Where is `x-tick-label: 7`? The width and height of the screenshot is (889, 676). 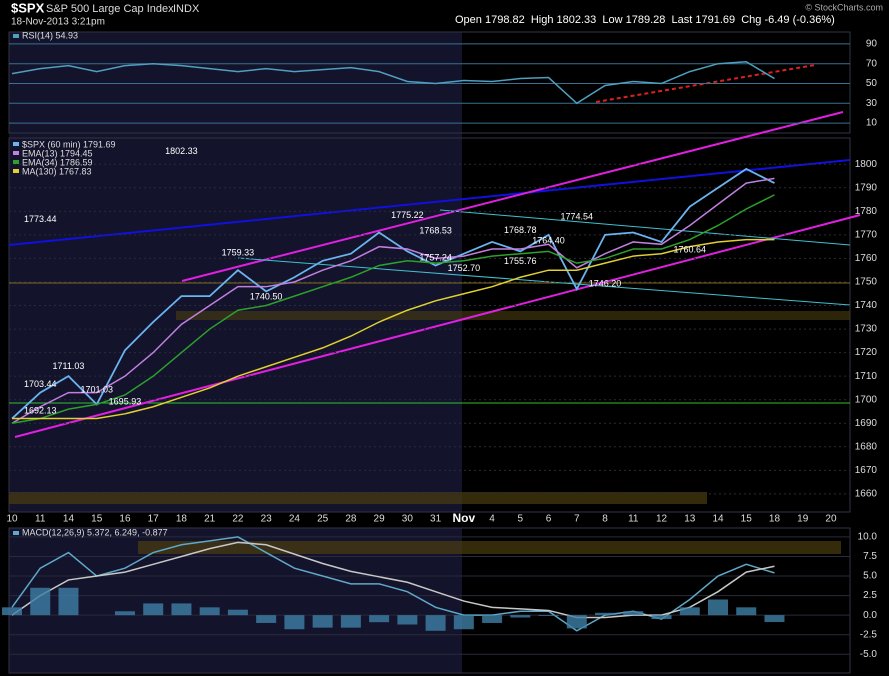
x-tick-label: 7 is located at coordinates (577, 519).